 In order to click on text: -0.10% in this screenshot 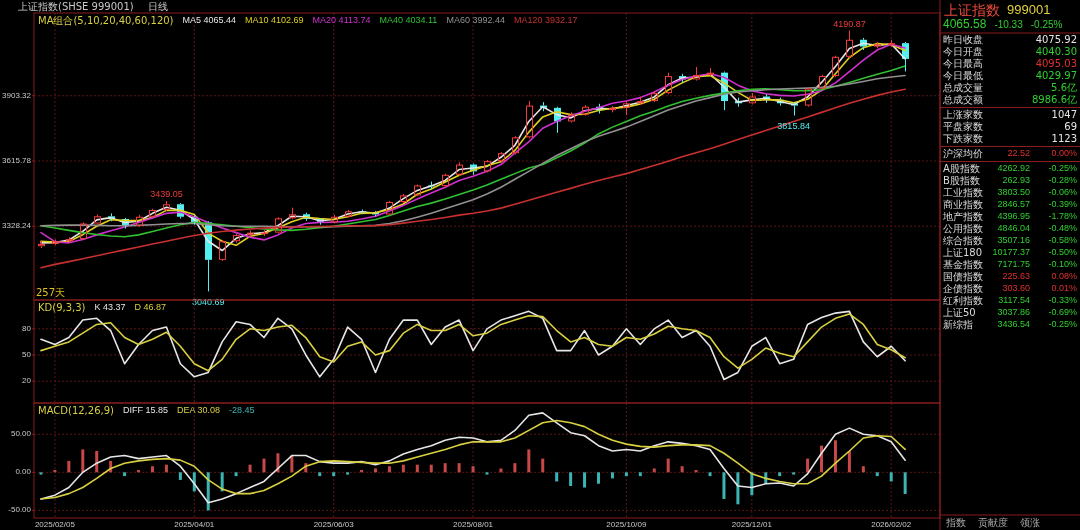, I will do `click(1062, 264)`.